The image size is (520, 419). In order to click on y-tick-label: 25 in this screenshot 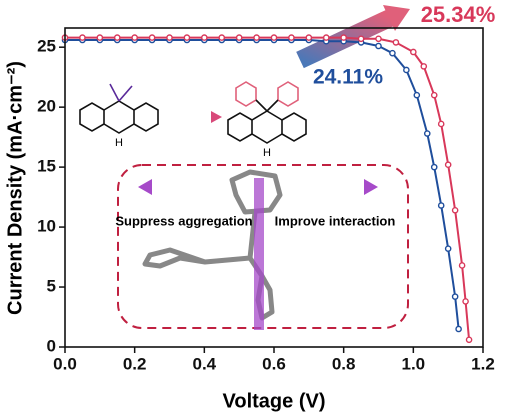, I will do `click(46, 46)`.